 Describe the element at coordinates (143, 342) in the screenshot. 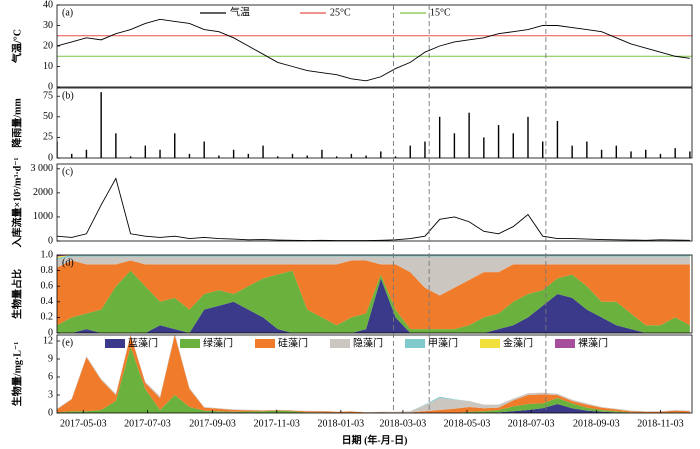

I see `legend-label: 蓝藻门` at that location.